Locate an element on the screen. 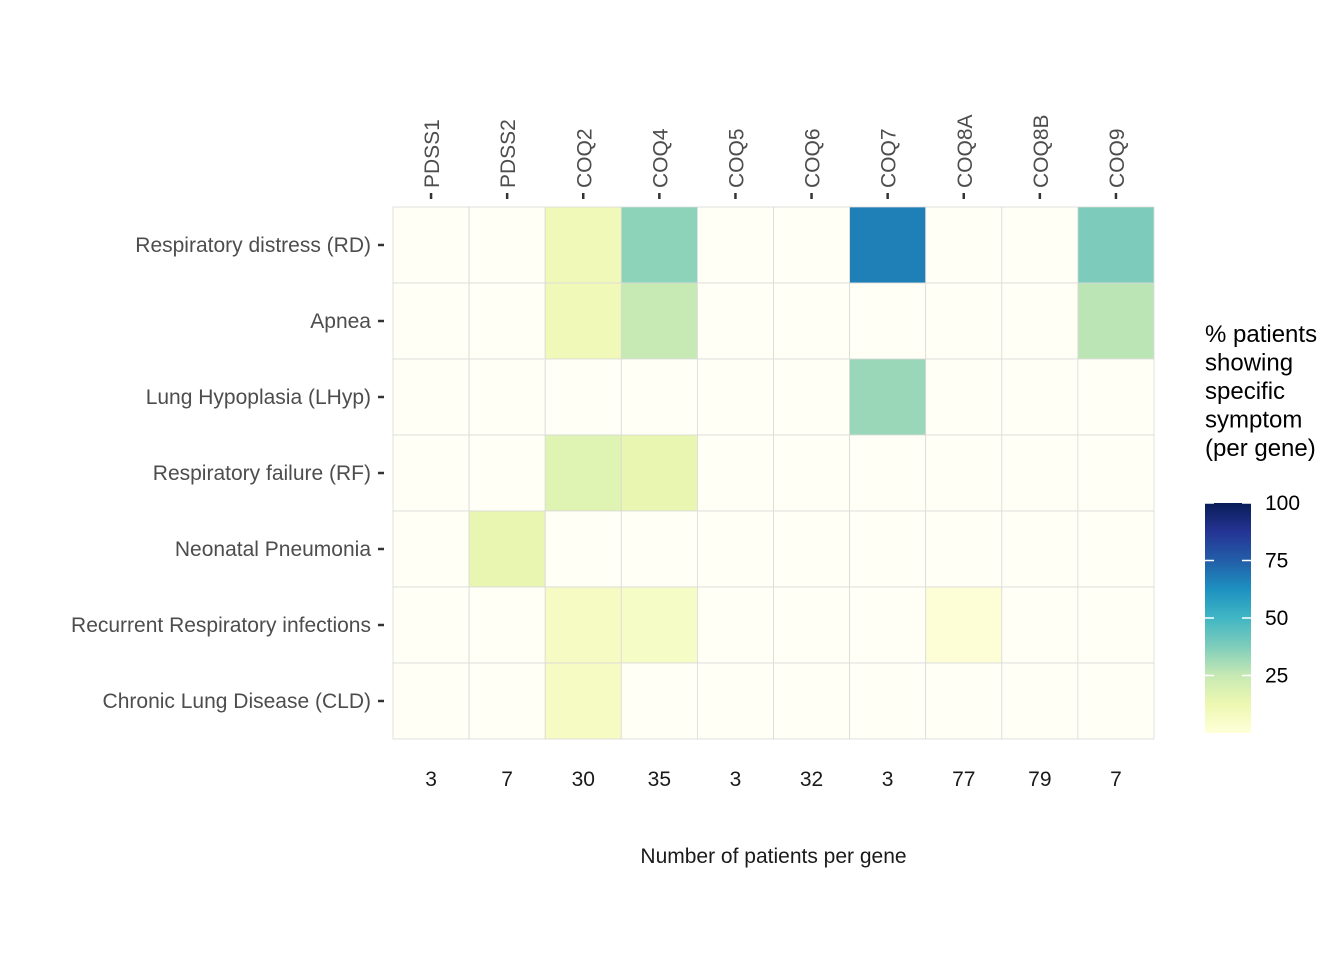 The height and width of the screenshot is (960, 1344). gene-label: COQ2 is located at coordinates (584, 158).